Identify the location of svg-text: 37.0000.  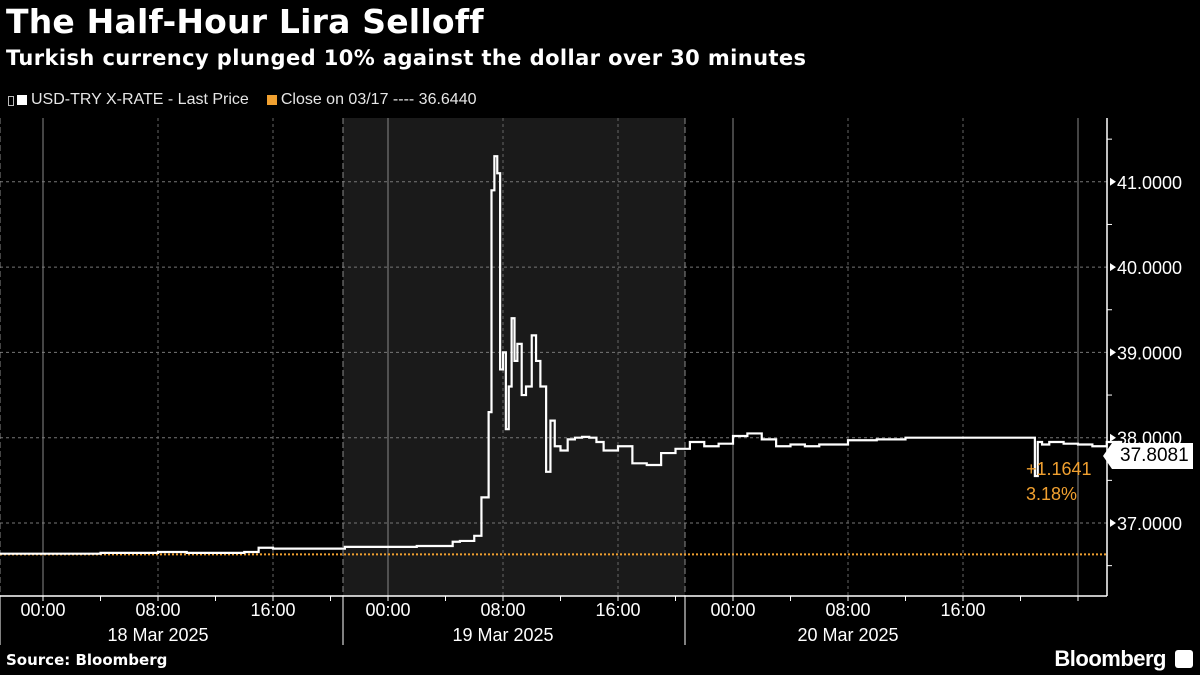
(1149, 524).